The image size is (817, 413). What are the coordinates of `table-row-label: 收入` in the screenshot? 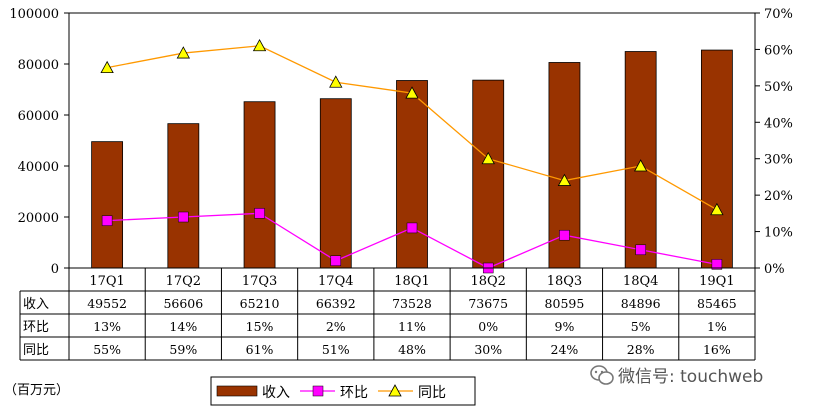 It's located at (36, 304).